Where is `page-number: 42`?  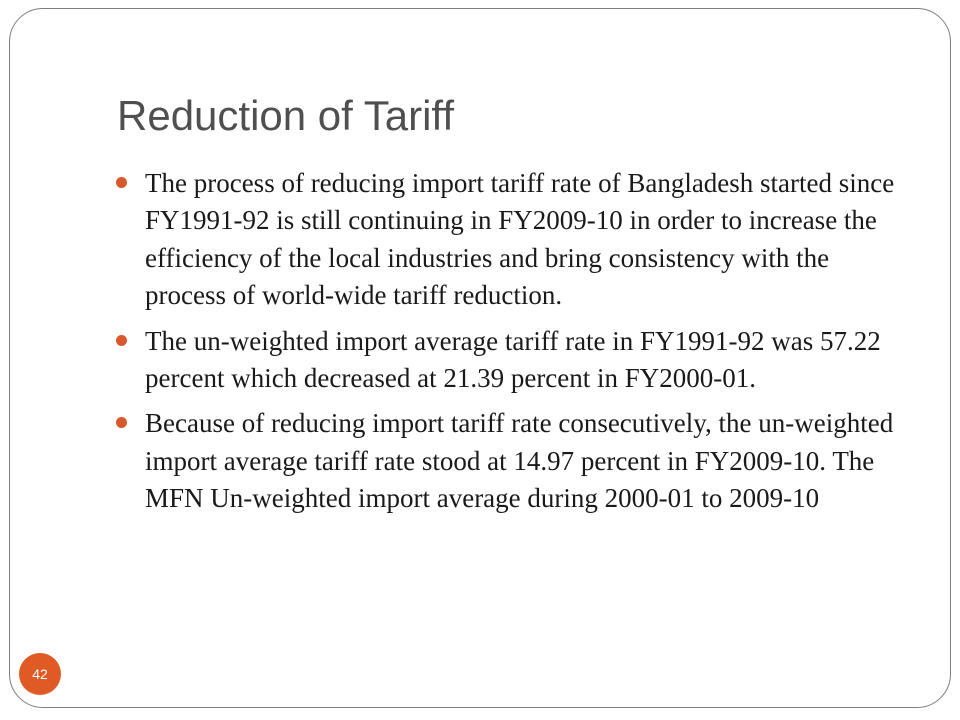 page-number: 42 is located at coordinates (40, 674).